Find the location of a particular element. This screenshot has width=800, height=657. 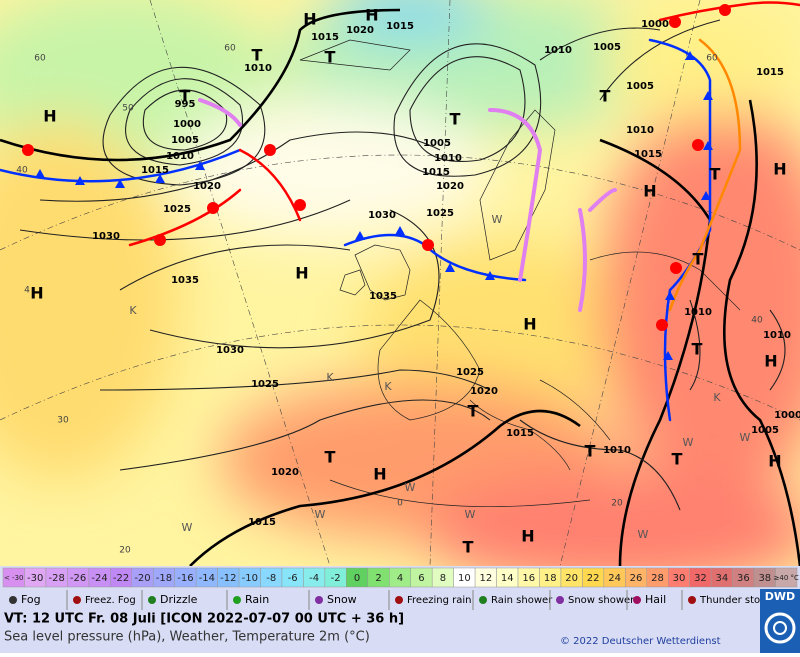

color-scale-label: 12 is located at coordinates (485, 578).